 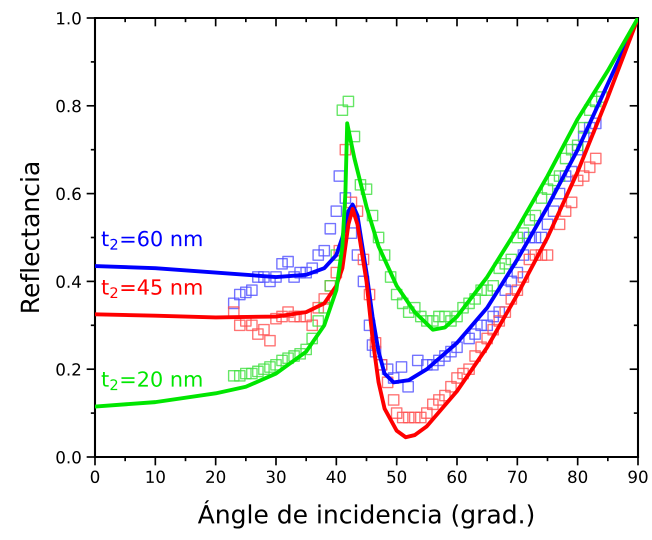 I want to click on x-tick-label: 90, so click(x=638, y=477).